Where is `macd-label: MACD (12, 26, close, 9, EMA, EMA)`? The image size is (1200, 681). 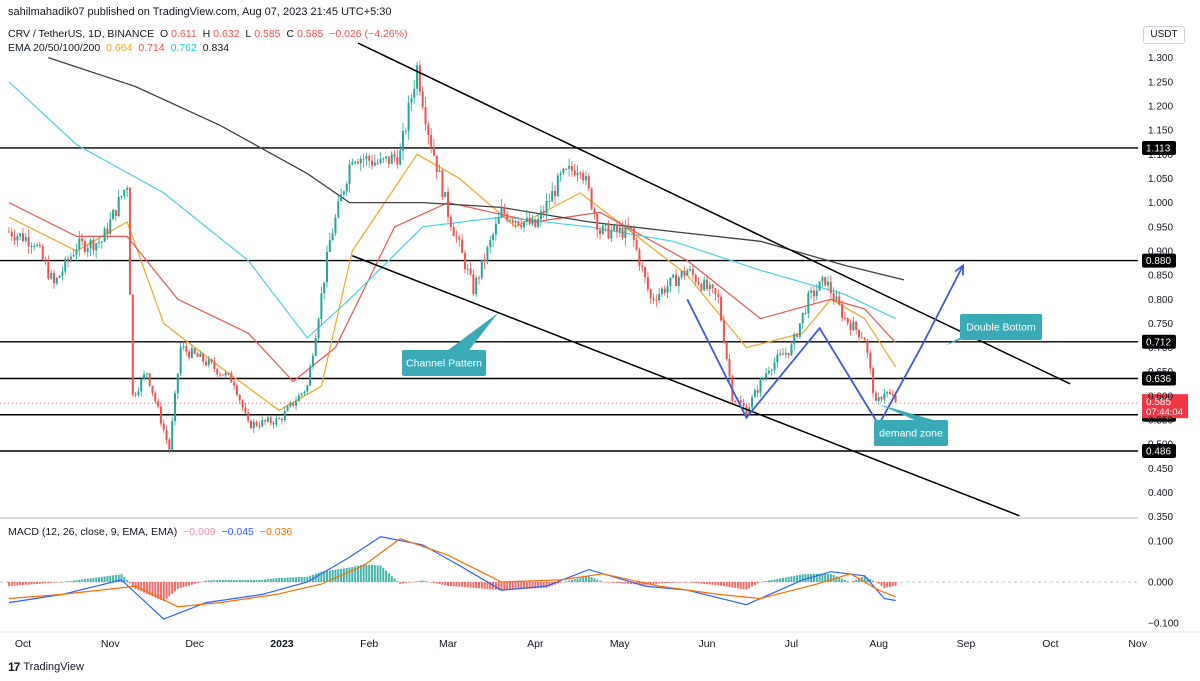
macd-label: MACD (12, 26, close, 9, EMA, EMA) is located at coordinates (93, 532).